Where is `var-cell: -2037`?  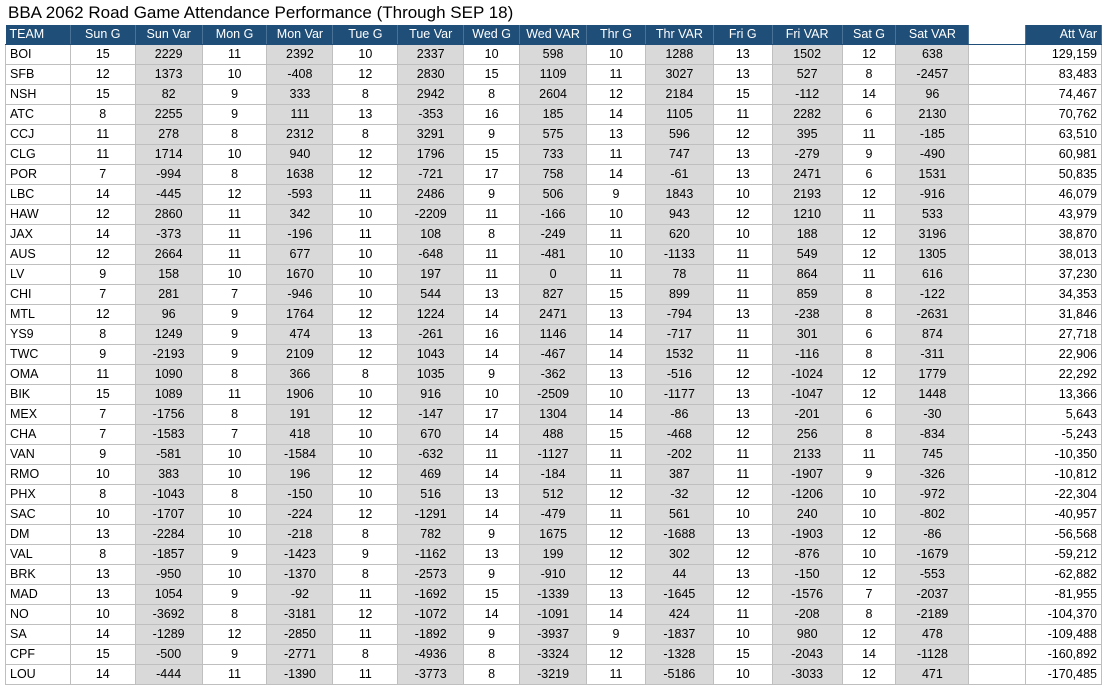 var-cell: -2037 is located at coordinates (932, 594).